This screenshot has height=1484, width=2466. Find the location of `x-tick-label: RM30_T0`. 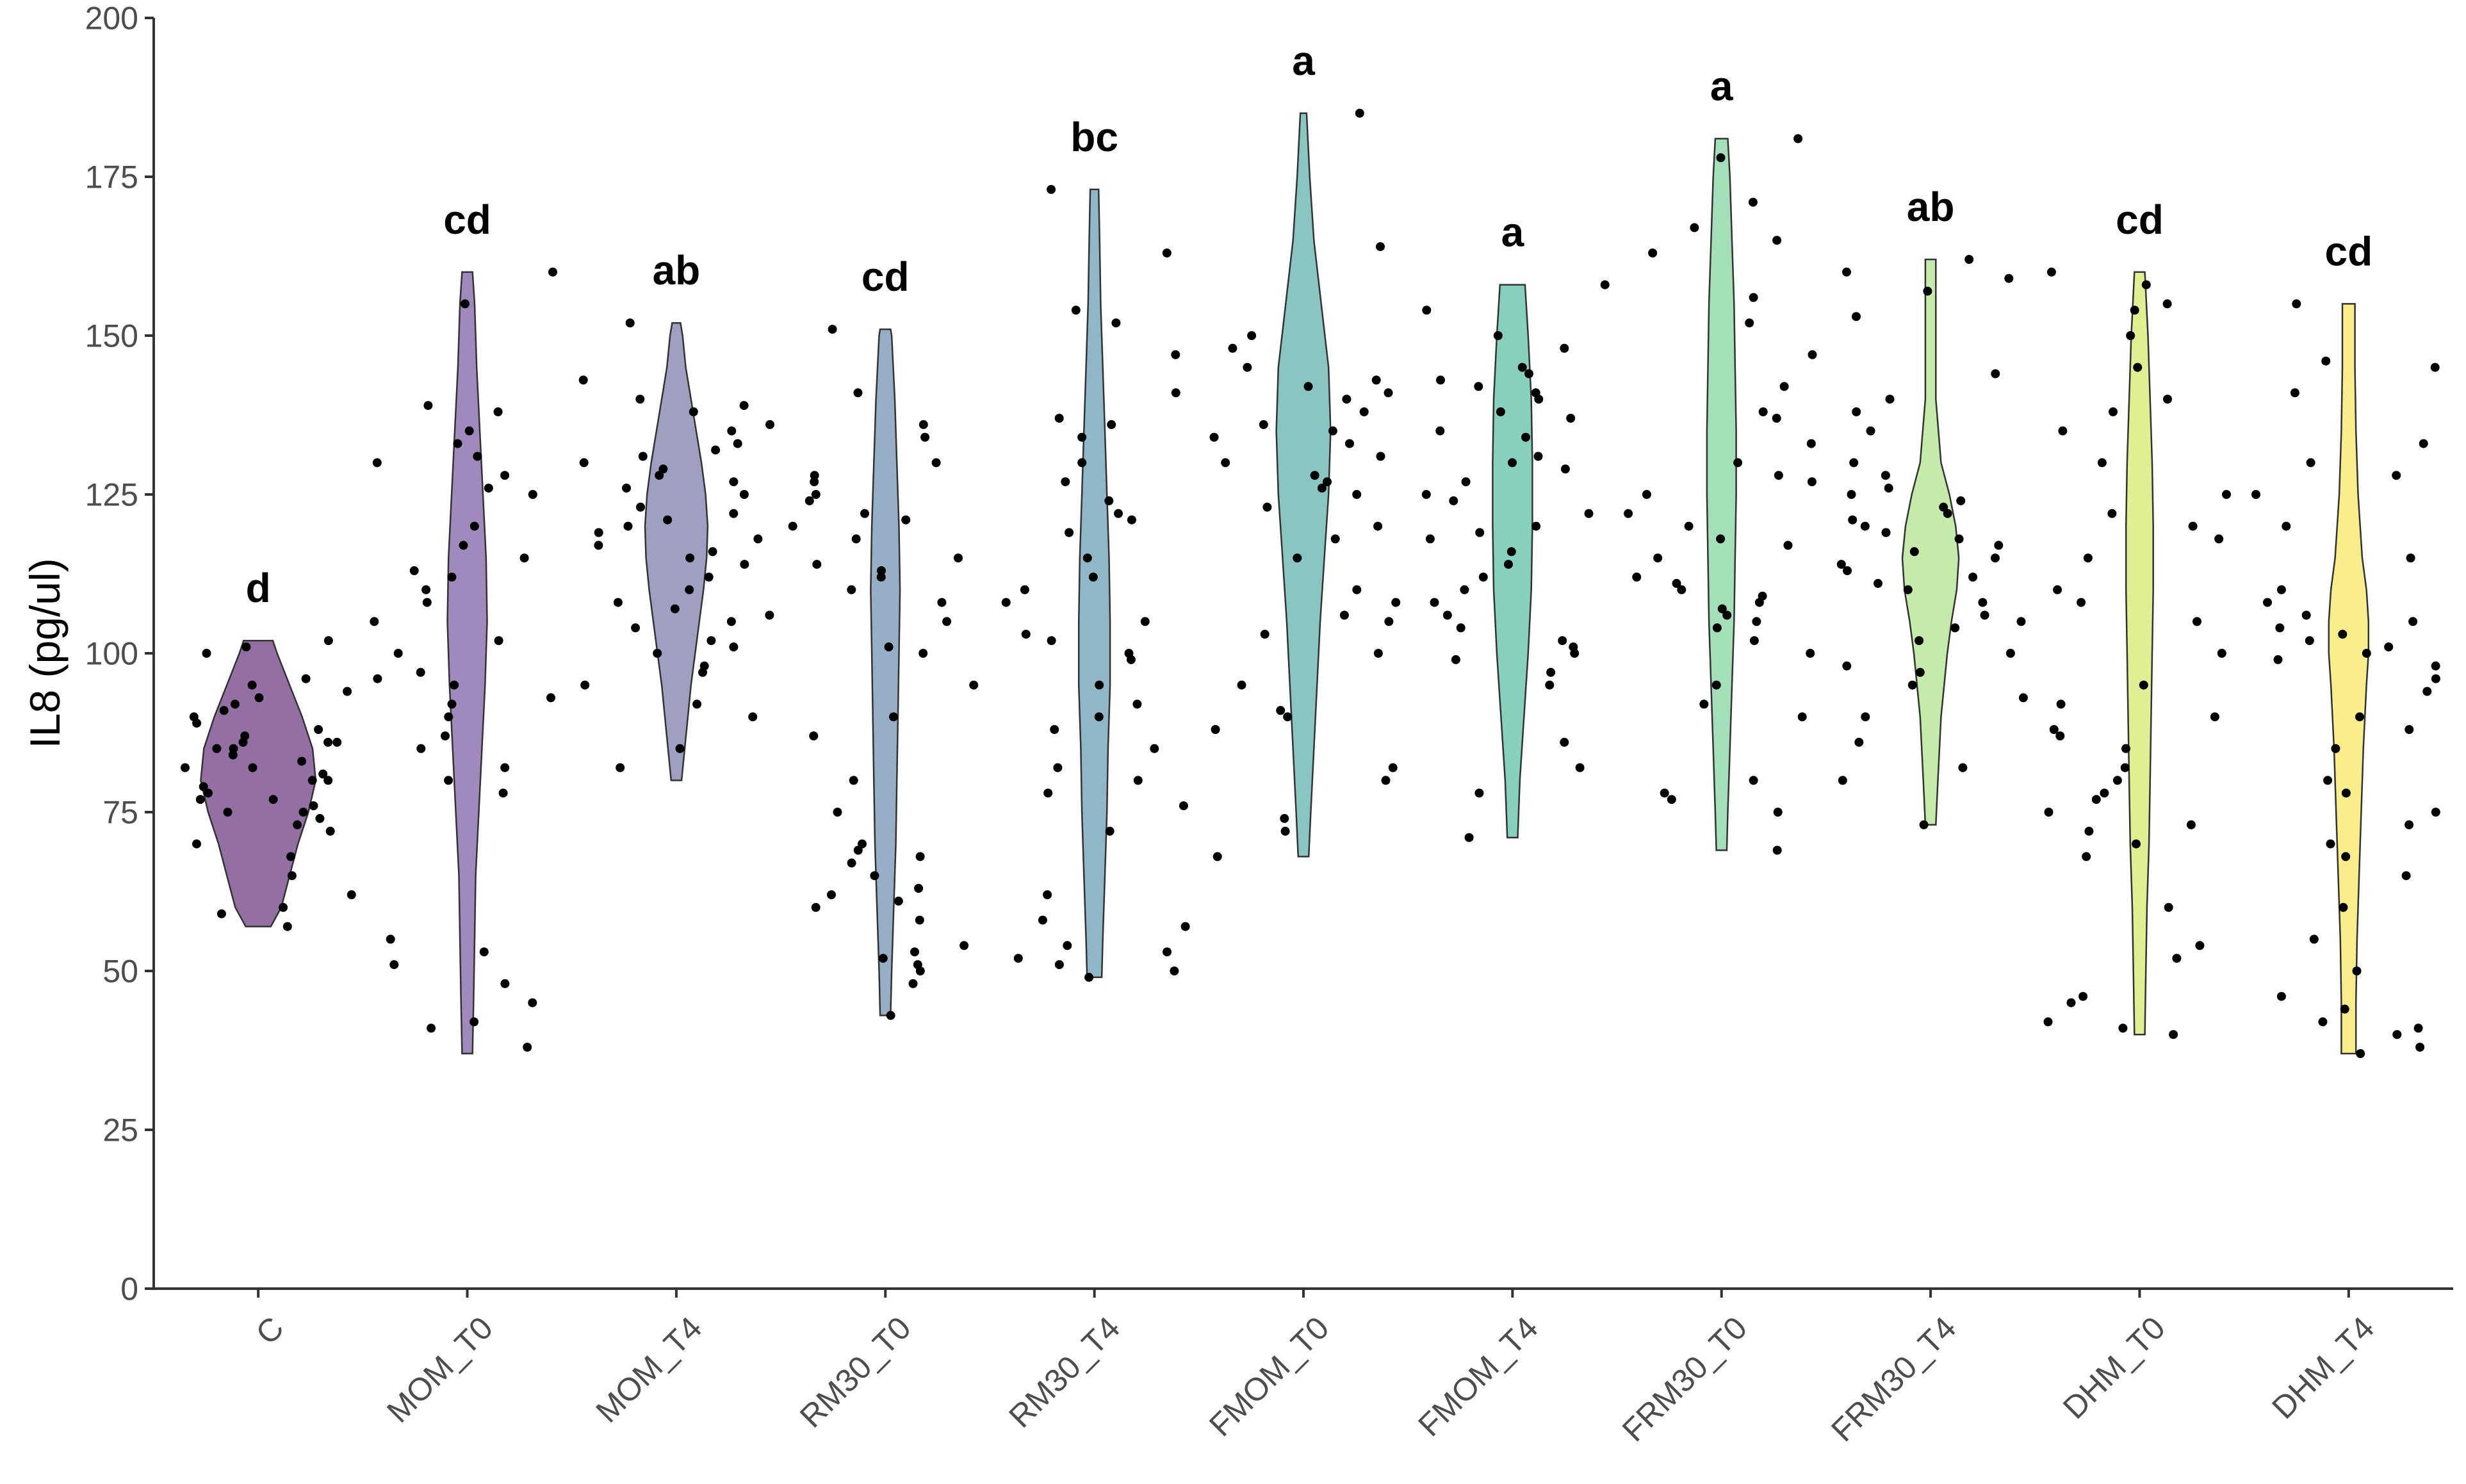

x-tick-label: RM30_T0 is located at coordinates (855, 1373).